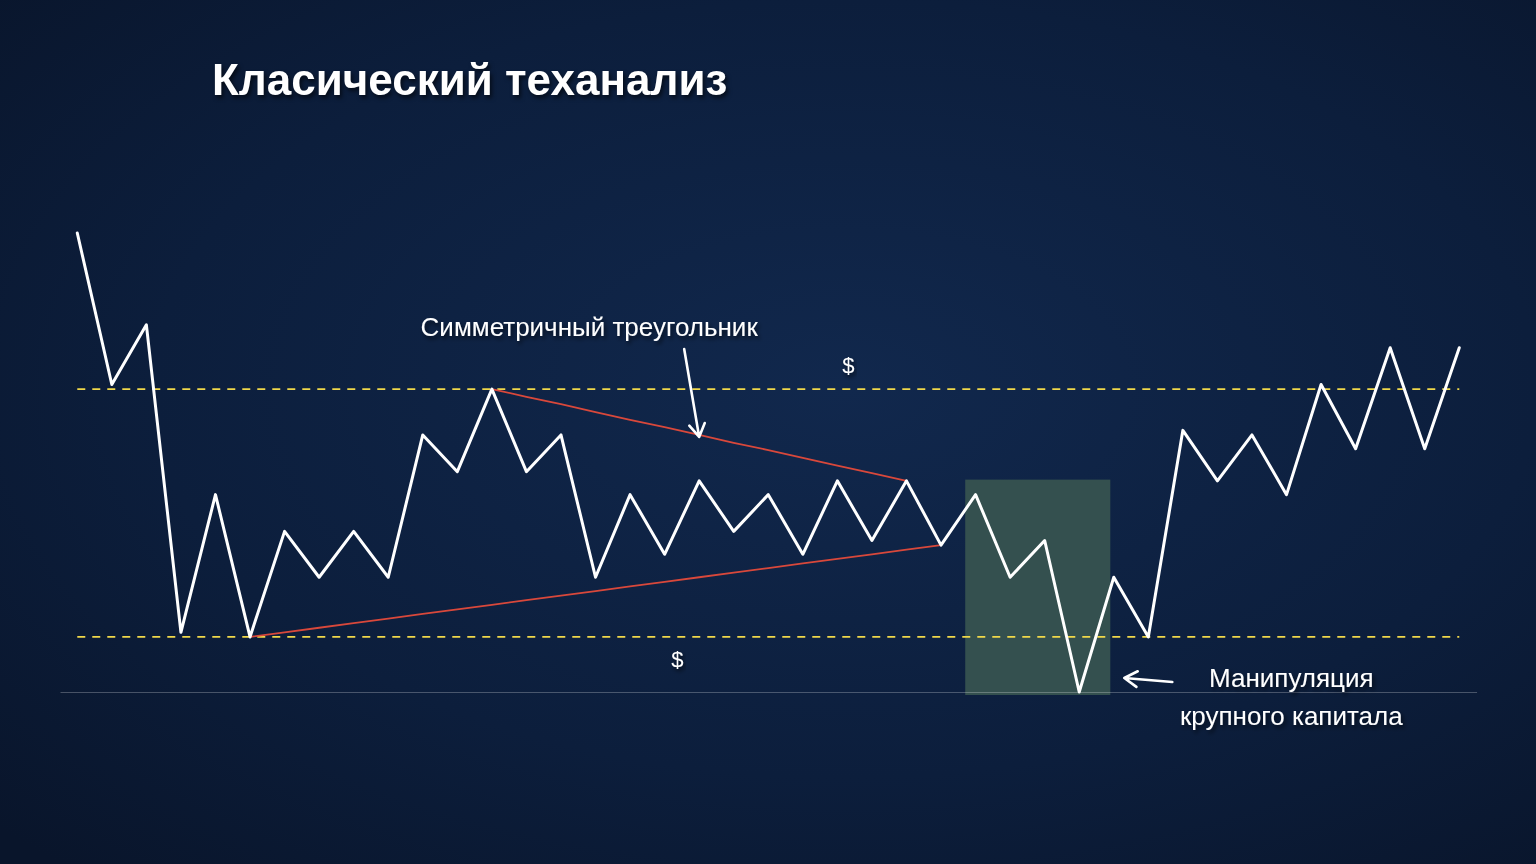 The height and width of the screenshot is (864, 1536). I want to click on chart-title: Класический теханализ, so click(470, 79).